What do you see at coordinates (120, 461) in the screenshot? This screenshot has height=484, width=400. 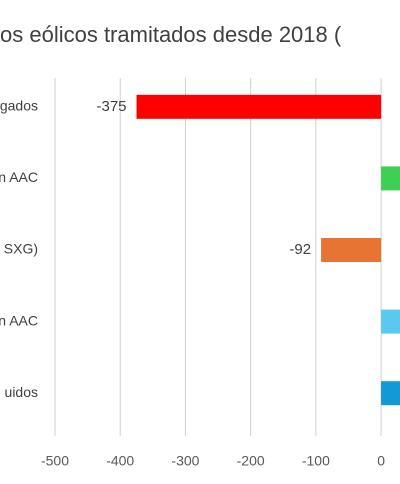 I see `x-tick-label: -400` at bounding box center [120, 461].